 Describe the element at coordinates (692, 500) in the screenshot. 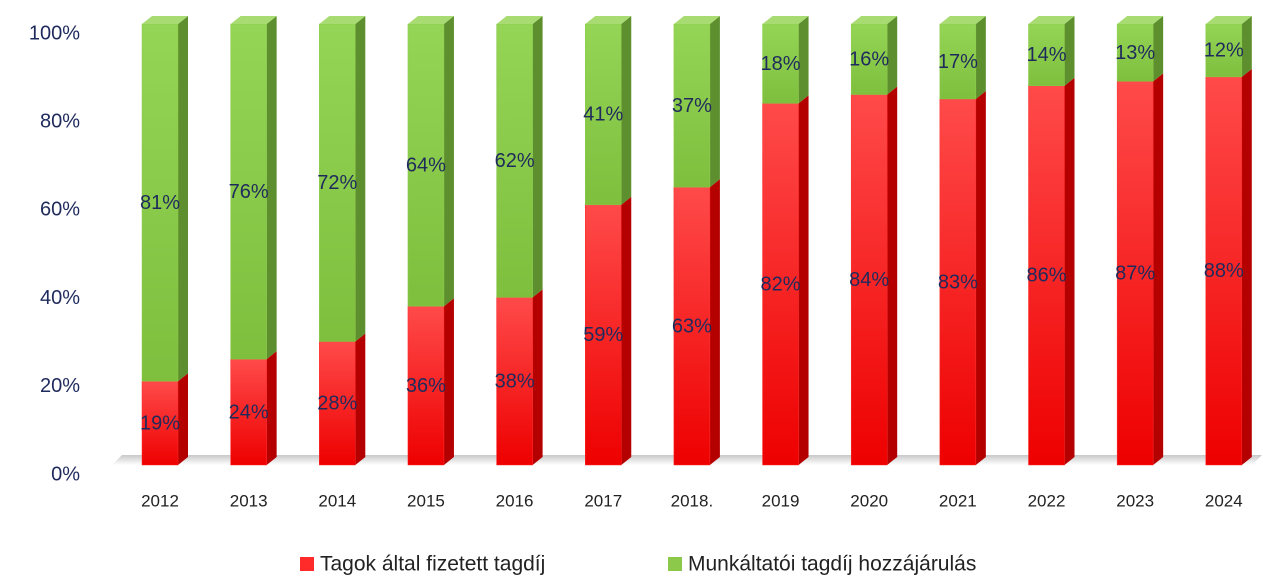

I see `x-tick-label: 2018.` at that location.